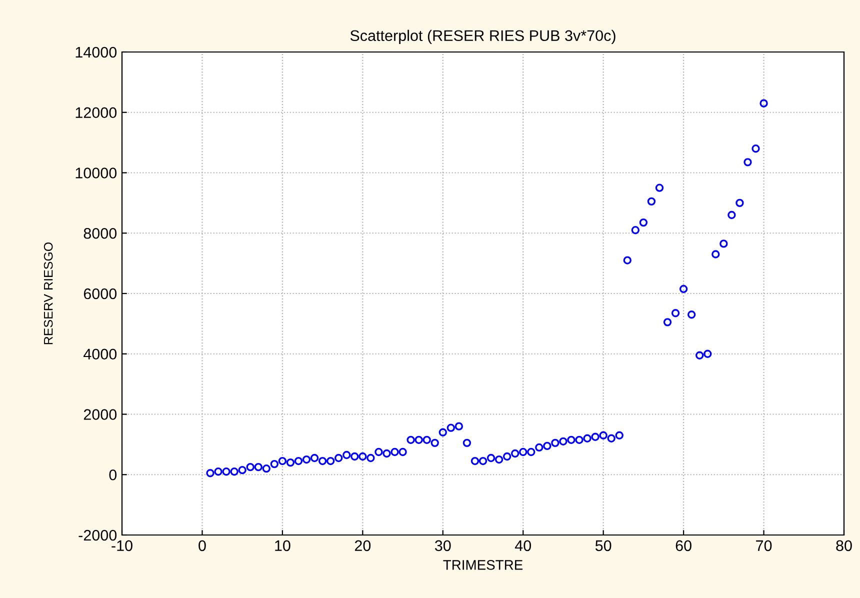 The width and height of the screenshot is (860, 598). Describe the element at coordinates (202, 546) in the screenshot. I see `x-tick-label: 0` at that location.